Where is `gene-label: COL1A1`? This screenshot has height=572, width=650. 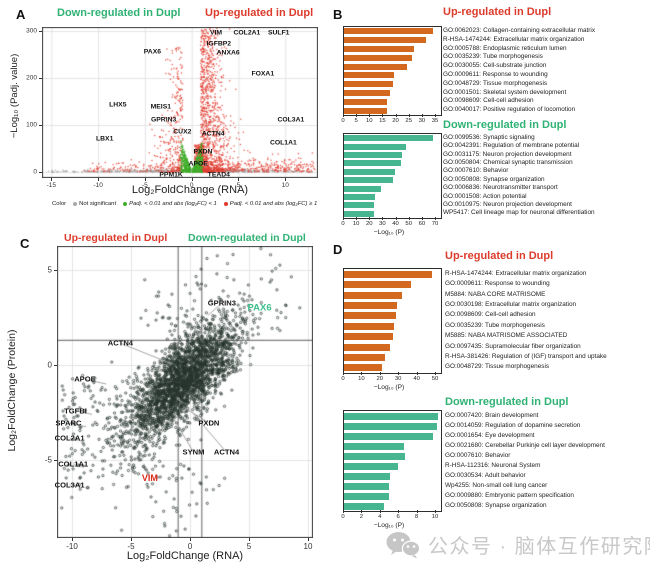 gene-label: COL1A1 is located at coordinates (283, 143).